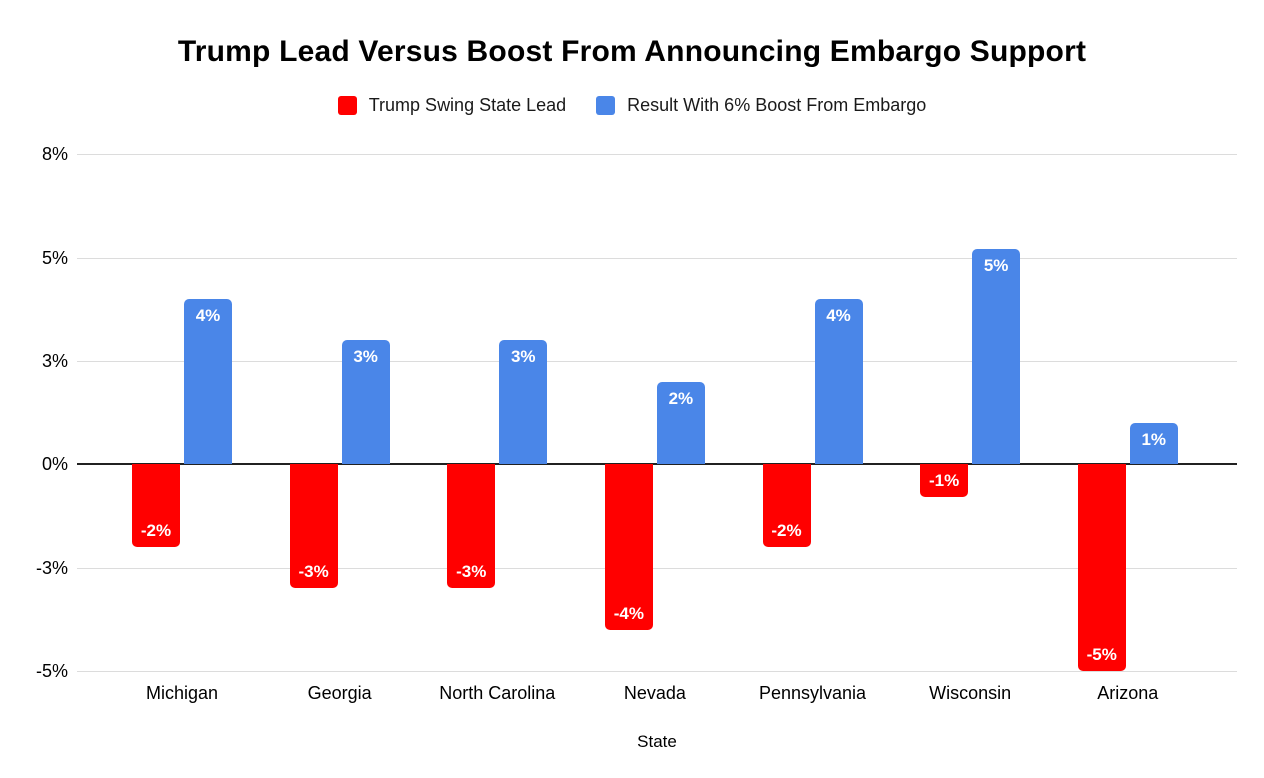  I want to click on bar-value-label: 1%, so click(1154, 440).